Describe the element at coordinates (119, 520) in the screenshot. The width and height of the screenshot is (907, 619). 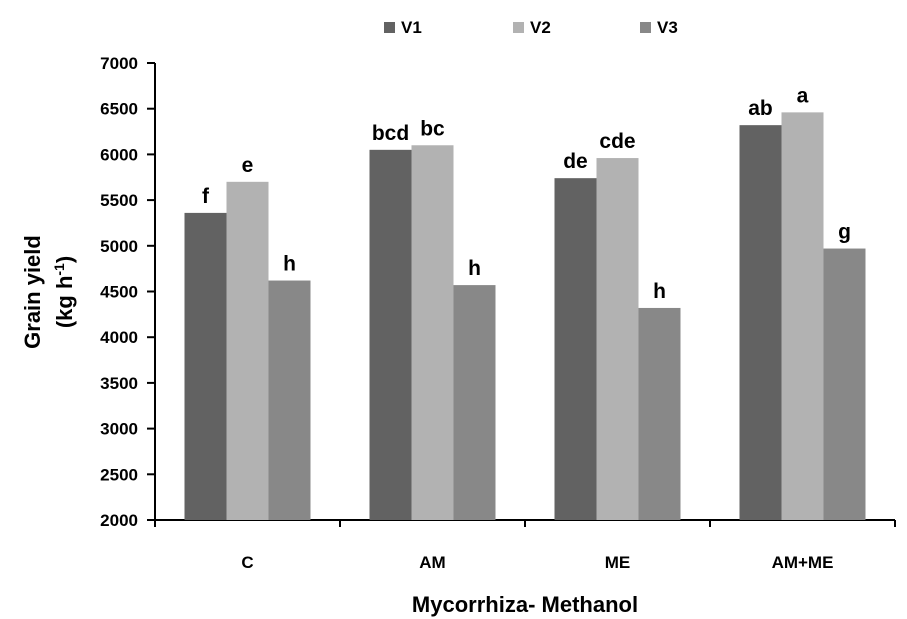
I see `y-tick-label: 2000` at that location.